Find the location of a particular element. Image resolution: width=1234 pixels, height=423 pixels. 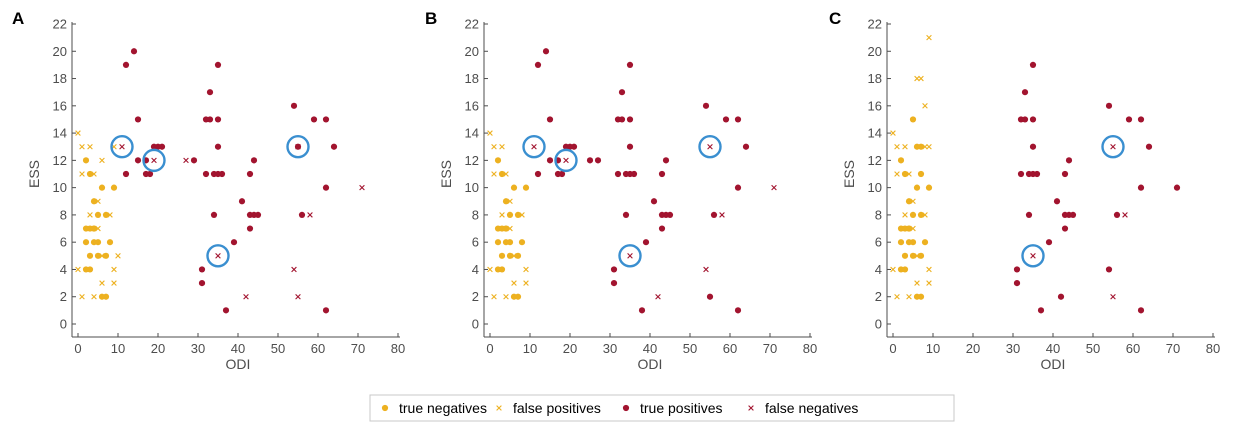

x-tick-label: 20 is located at coordinates (158, 348).